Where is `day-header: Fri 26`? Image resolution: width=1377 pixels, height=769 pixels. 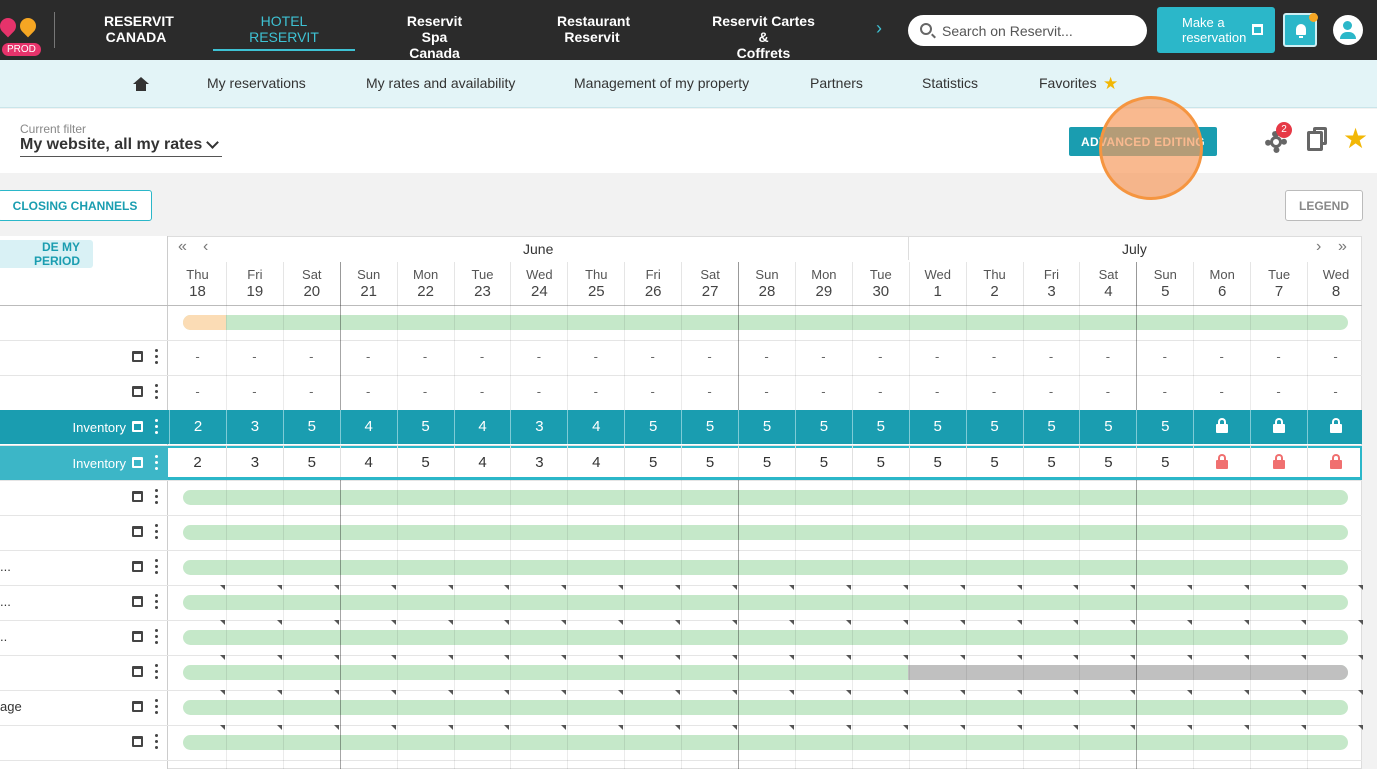 day-header: Fri 26 is located at coordinates (652, 283).